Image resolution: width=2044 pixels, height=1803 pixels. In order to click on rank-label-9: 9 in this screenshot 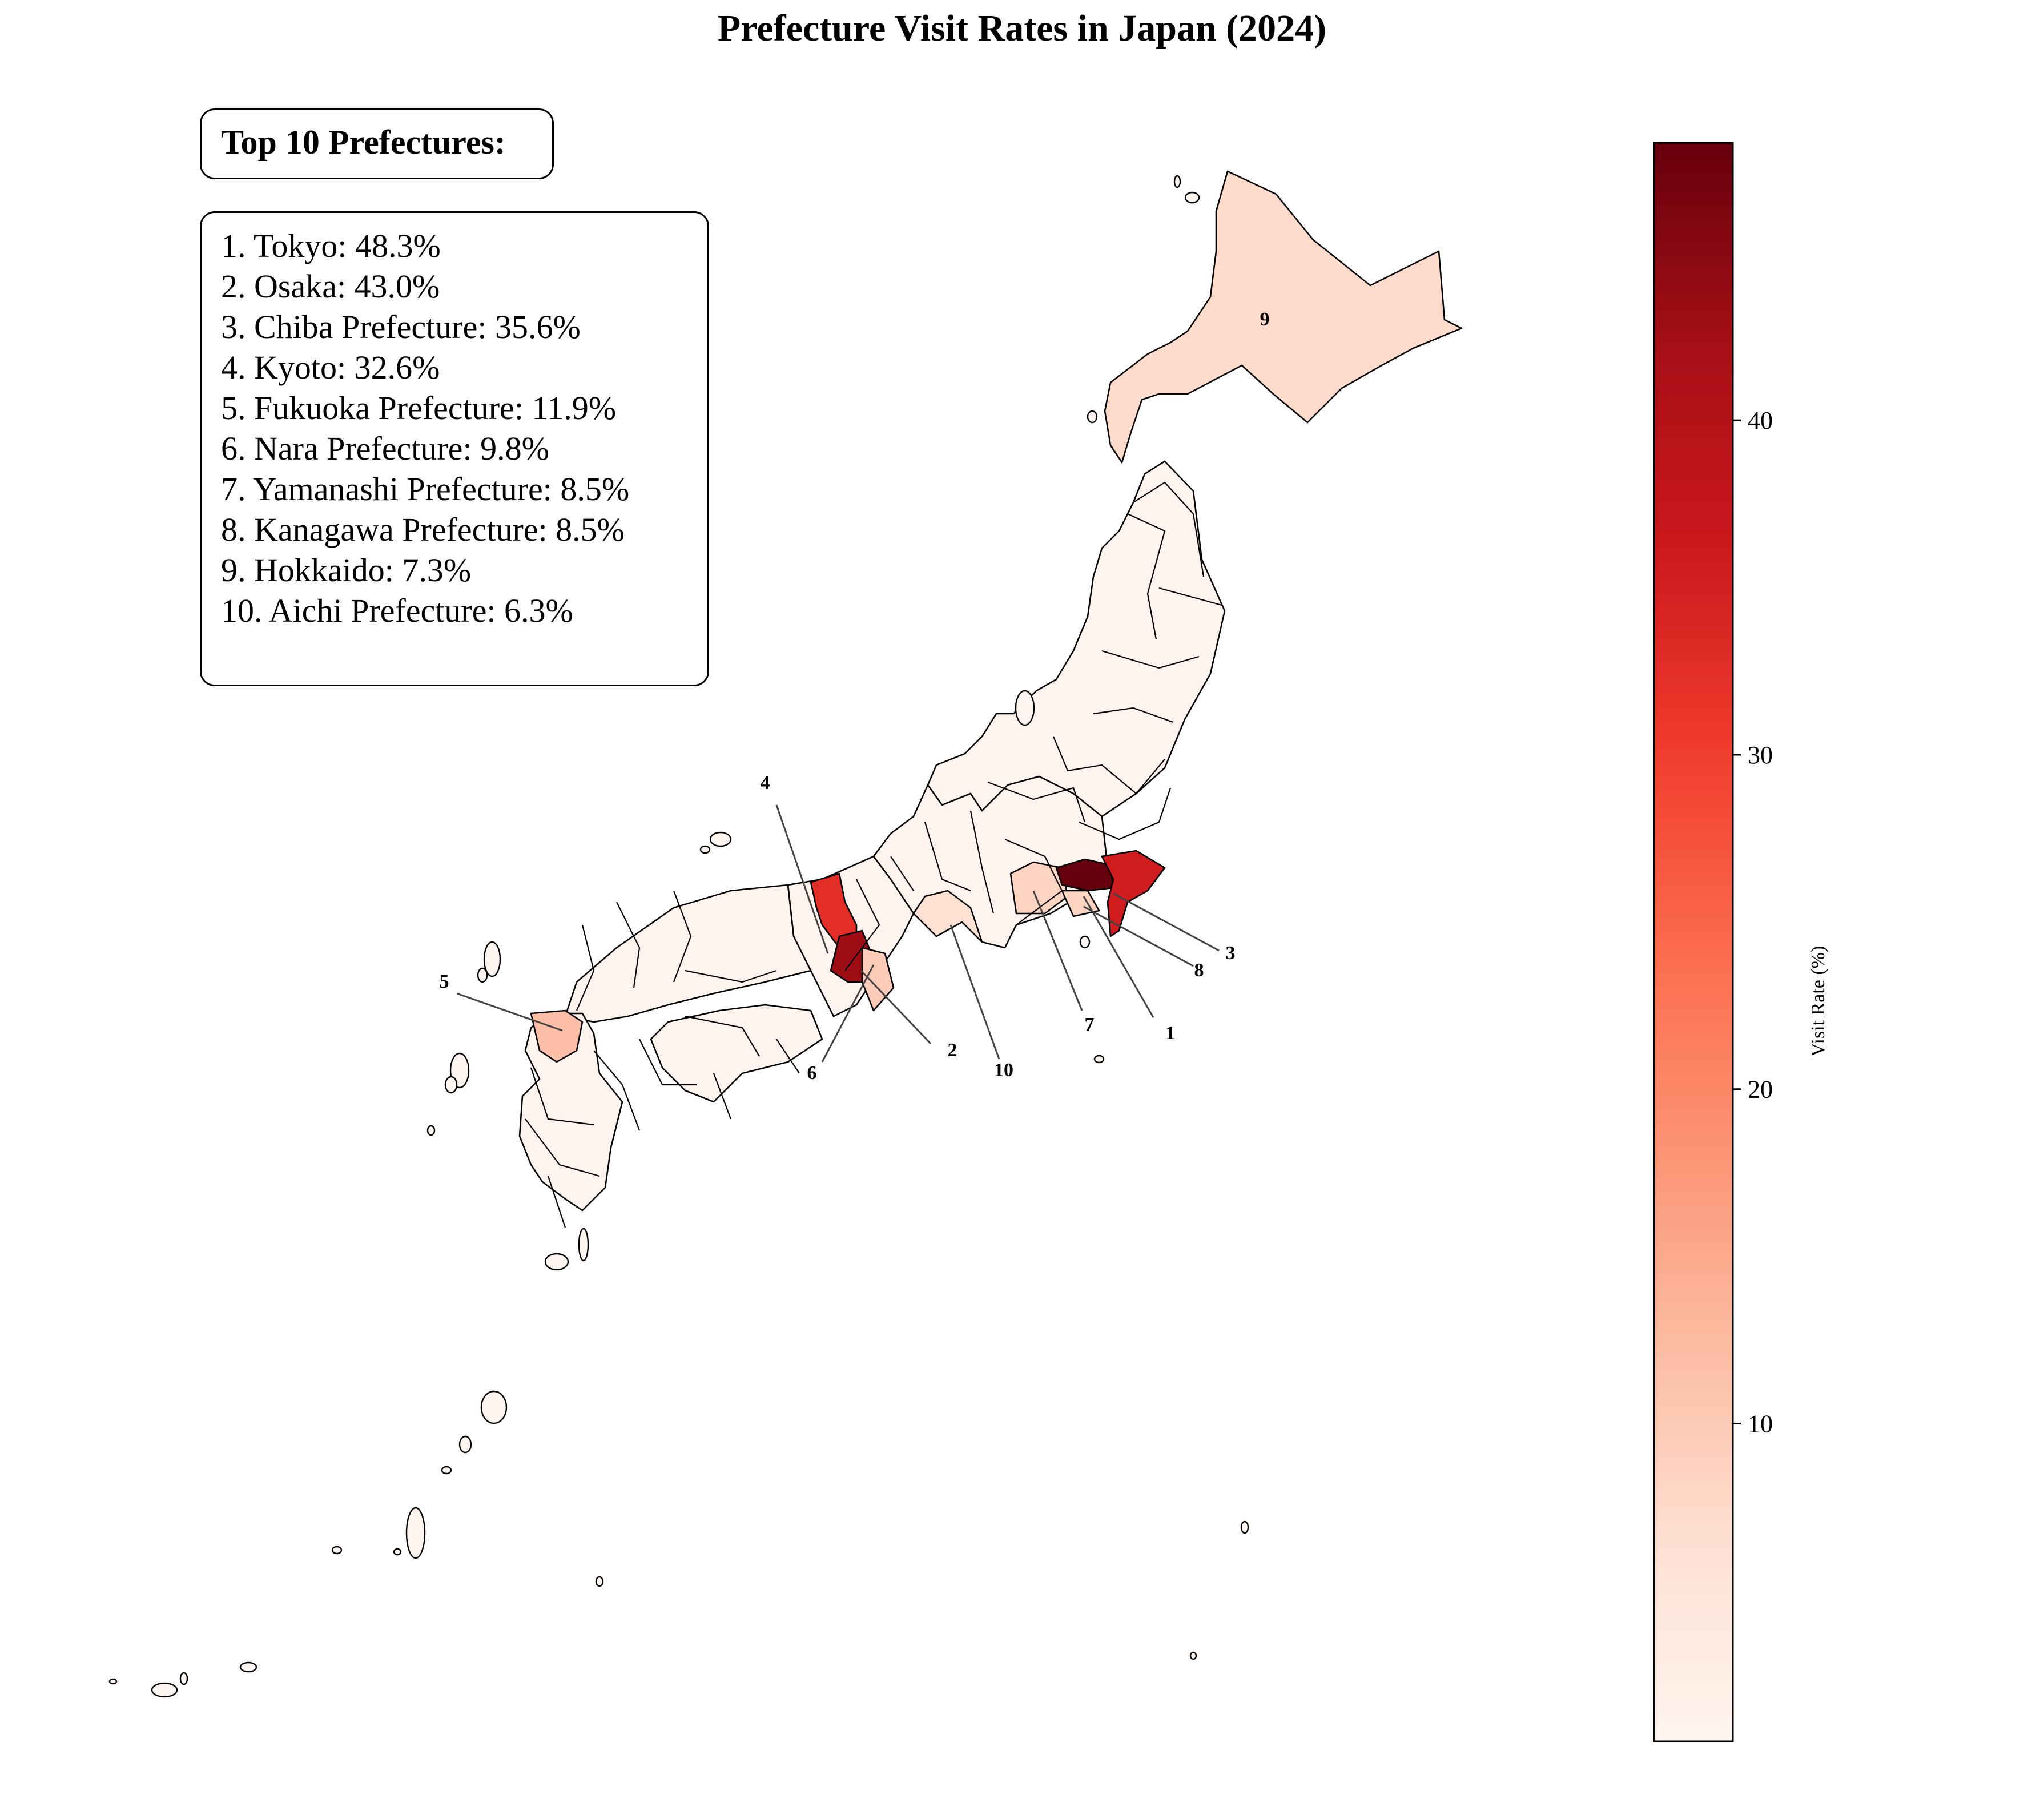, I will do `click(1265, 319)`.